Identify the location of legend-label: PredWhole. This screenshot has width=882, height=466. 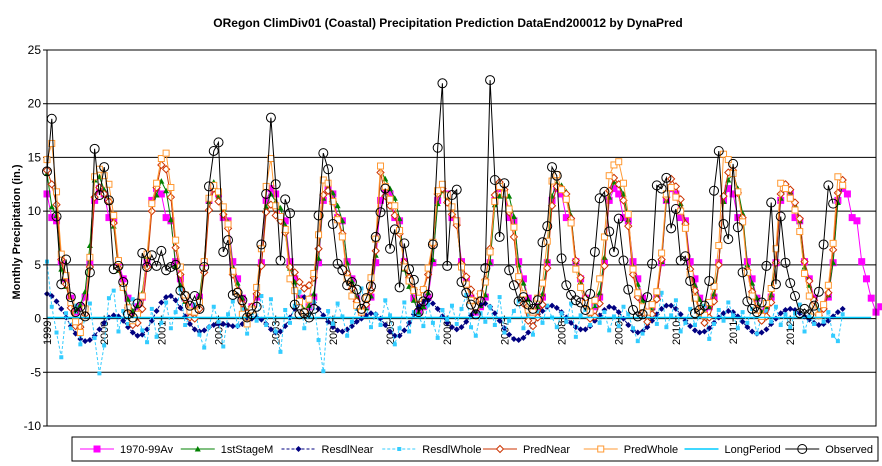
(651, 450).